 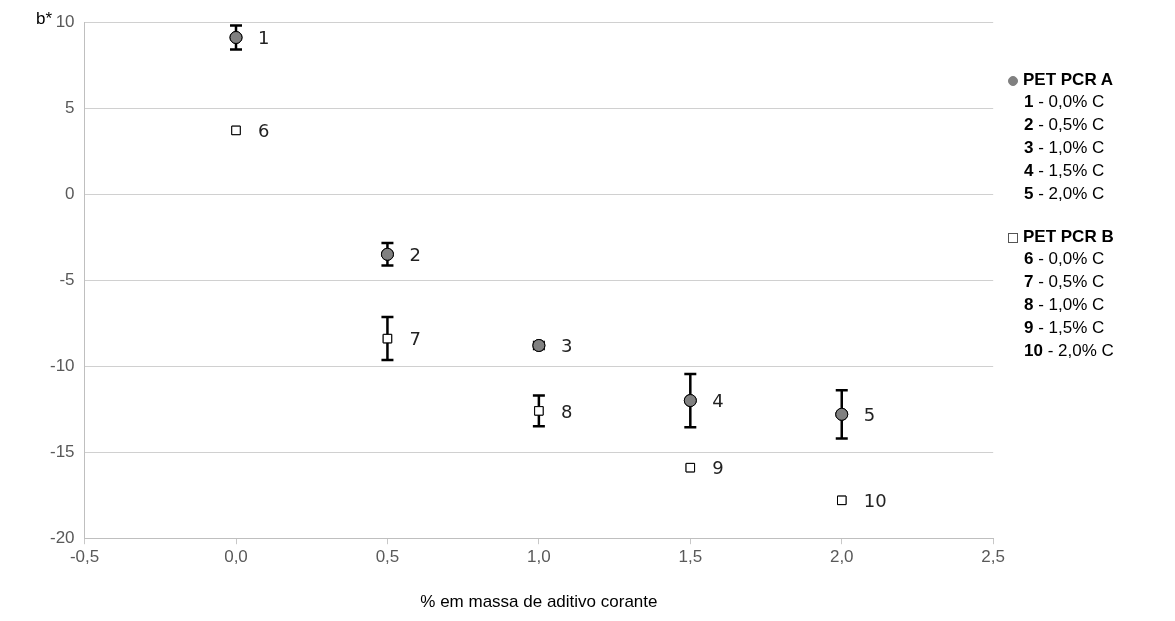 What do you see at coordinates (67, 279) in the screenshot?
I see `y-tick-label: -5` at bounding box center [67, 279].